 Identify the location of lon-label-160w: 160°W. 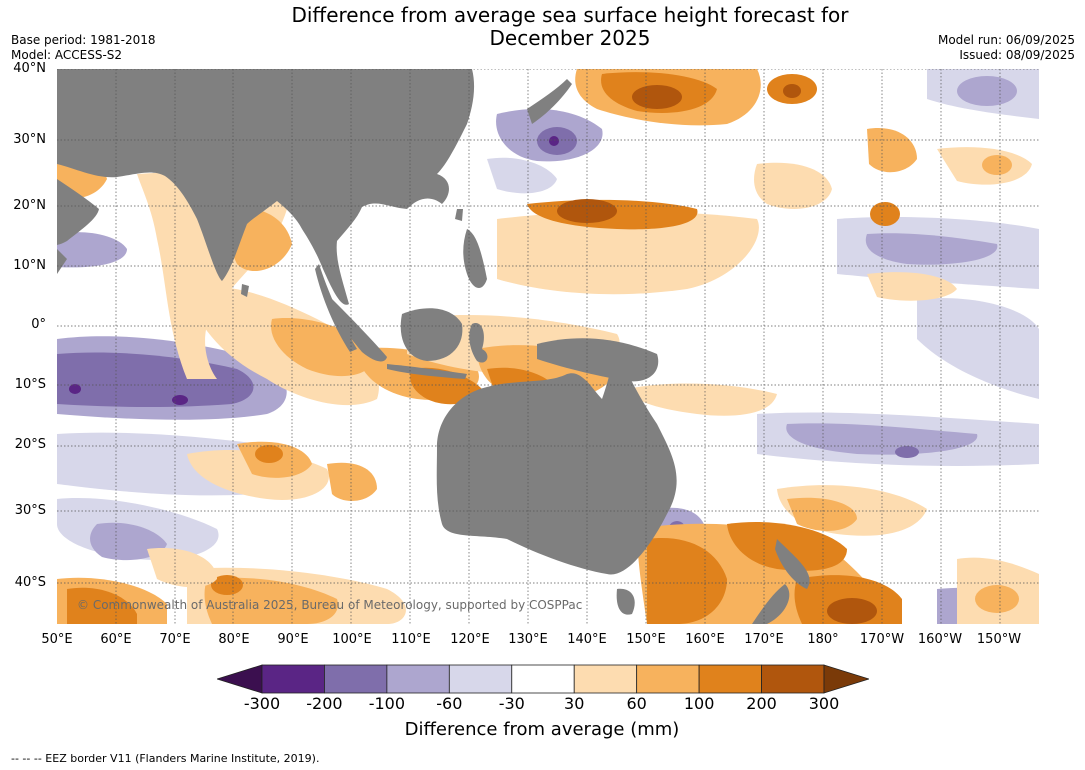
(940, 639).